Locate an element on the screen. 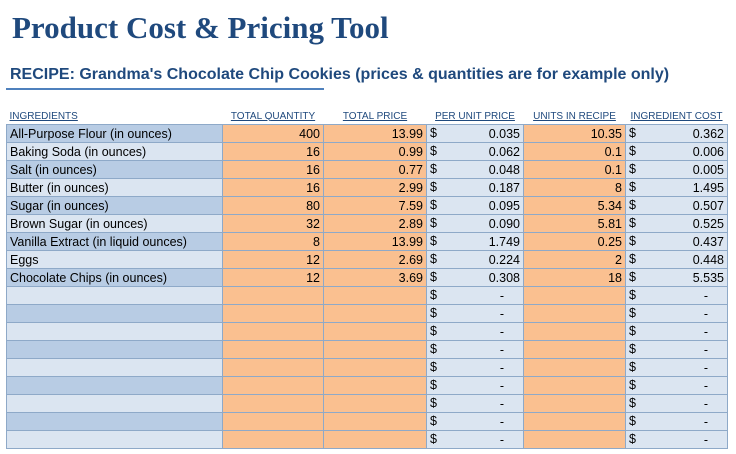 The width and height of the screenshot is (736, 454). cell-per-unit-price: $0.035 is located at coordinates (475, 133).